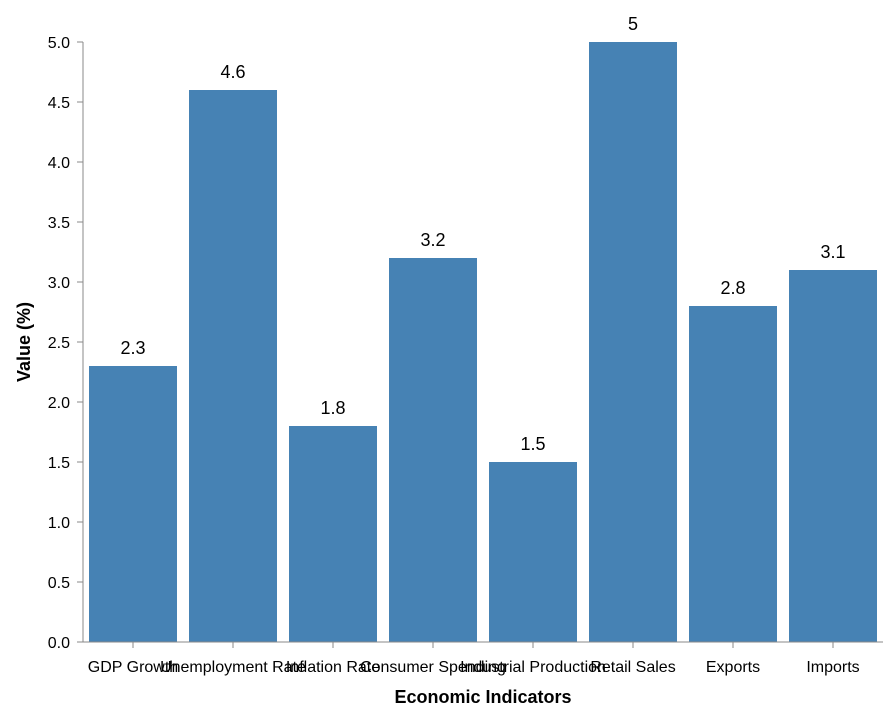  Describe the element at coordinates (59, 163) in the screenshot. I see `y-tick-label: 4.0` at that location.